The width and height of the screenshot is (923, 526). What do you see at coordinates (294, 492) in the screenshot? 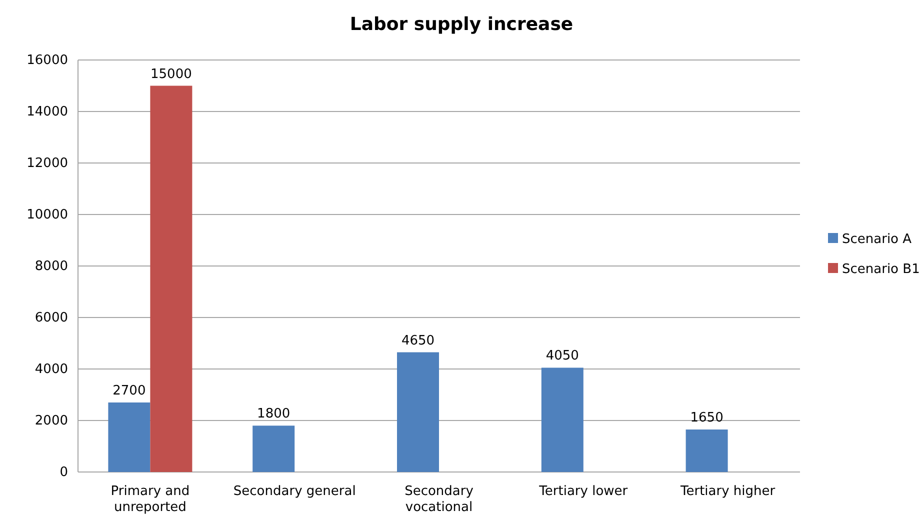
I see `x-tick-label: Secondary general` at bounding box center [294, 492].